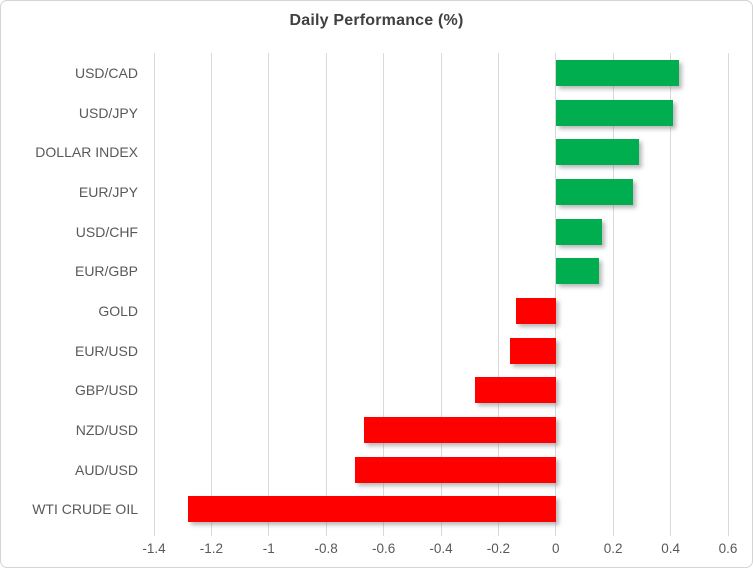 This screenshot has height=568, width=753. Describe the element at coordinates (376, 20) in the screenshot. I see `chart-title: Daily Performance (%)` at that location.